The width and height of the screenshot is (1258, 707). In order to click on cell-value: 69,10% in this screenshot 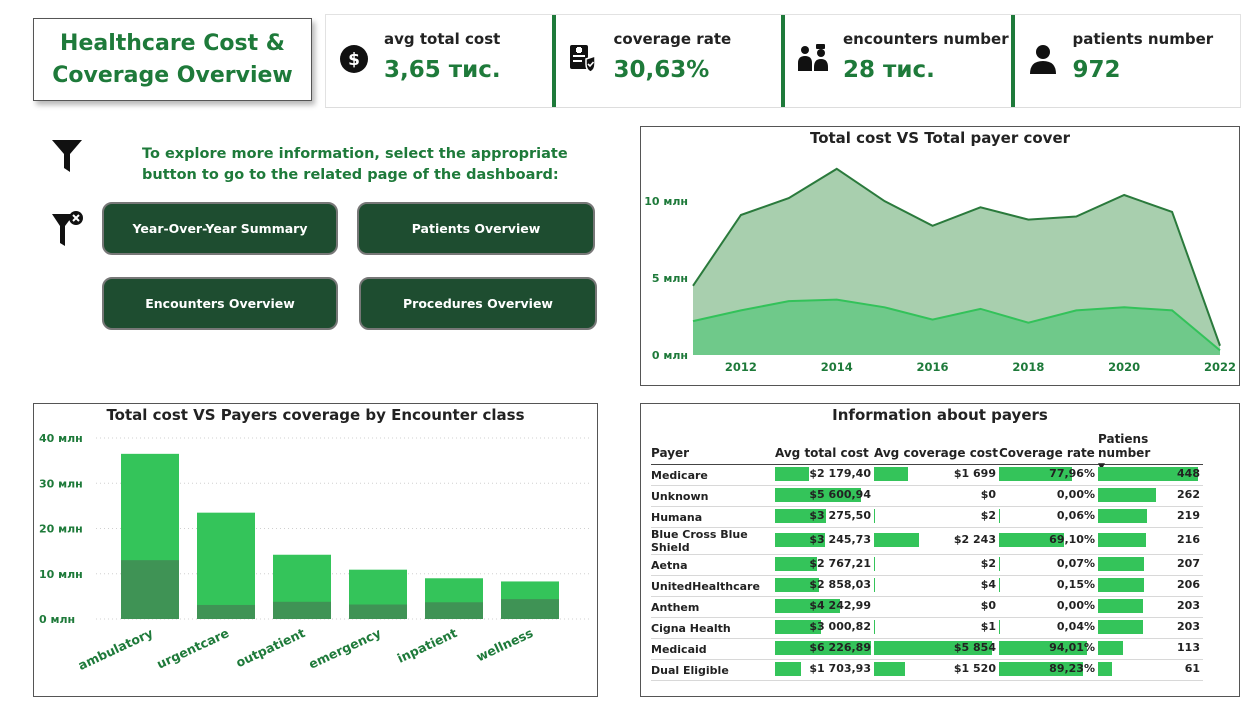, I will do `click(1072, 539)`.